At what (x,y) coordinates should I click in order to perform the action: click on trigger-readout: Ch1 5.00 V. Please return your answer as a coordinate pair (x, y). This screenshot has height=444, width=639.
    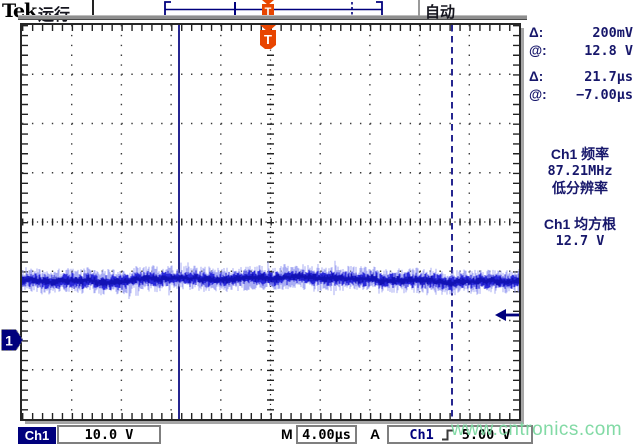
    Looking at the image, I should click on (460, 434).